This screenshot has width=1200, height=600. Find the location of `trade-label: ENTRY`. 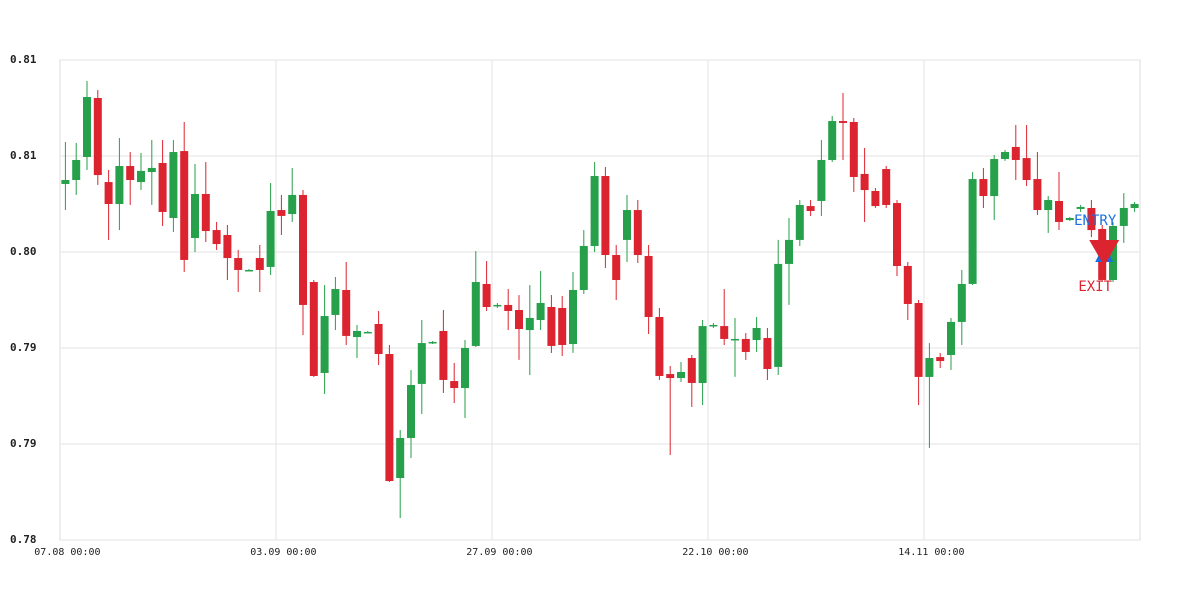

trade-label: ENTRY is located at coordinates (1095, 221).